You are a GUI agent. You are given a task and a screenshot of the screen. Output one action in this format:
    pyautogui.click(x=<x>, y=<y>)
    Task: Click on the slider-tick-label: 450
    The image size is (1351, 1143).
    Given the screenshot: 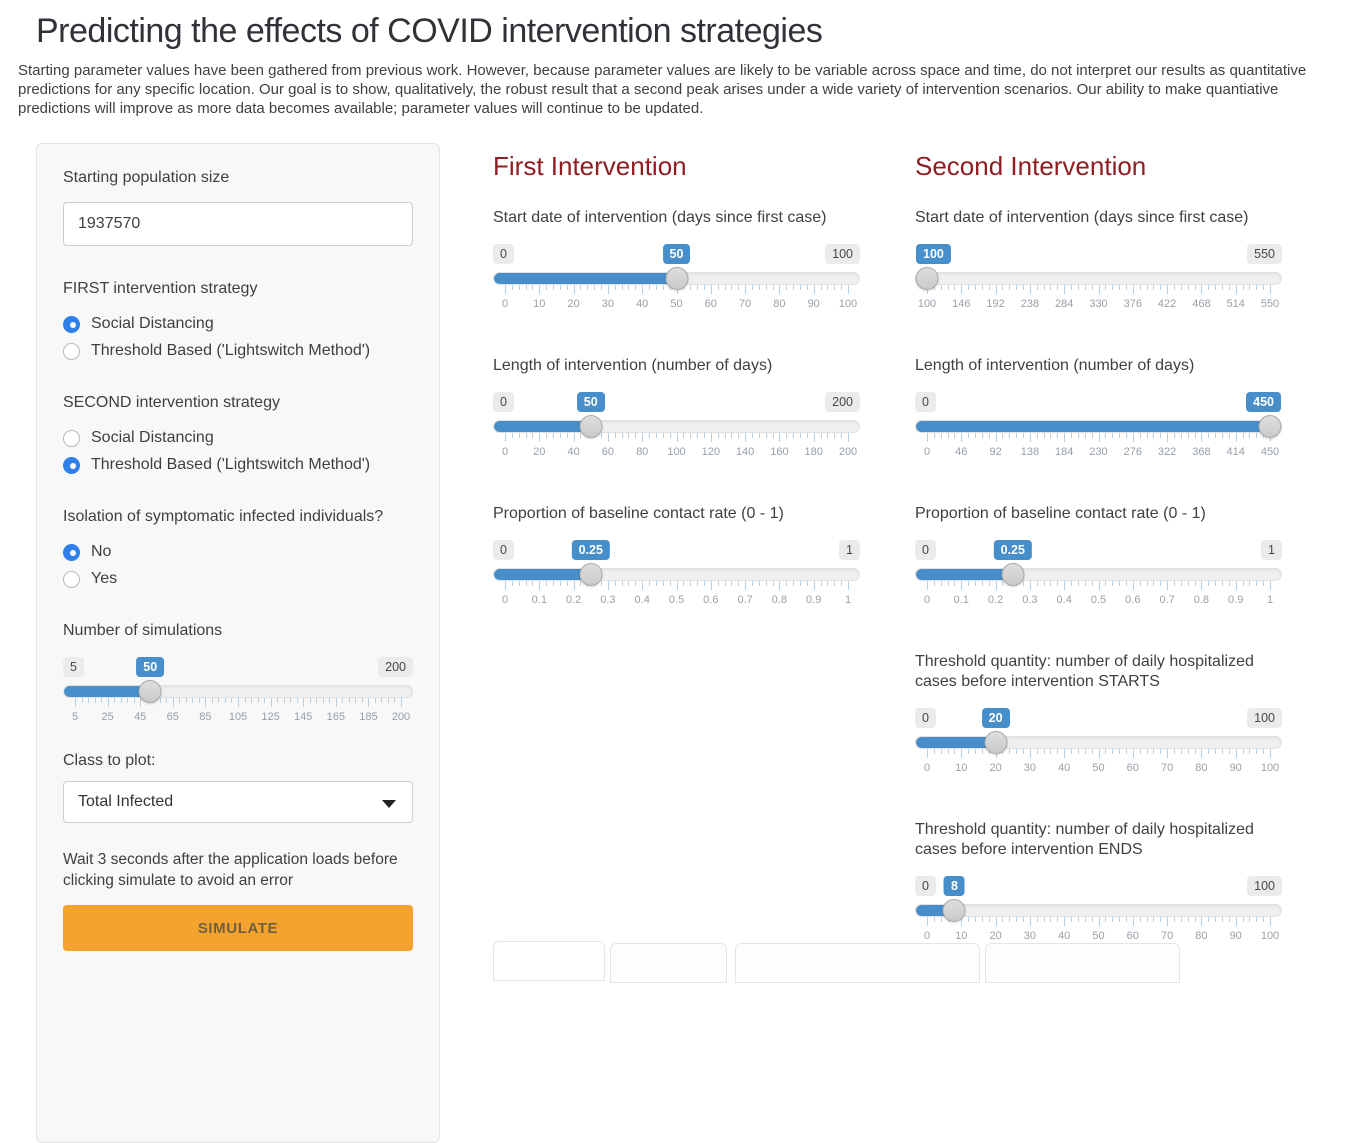 What is the action you would take?
    pyautogui.click(x=1270, y=452)
    